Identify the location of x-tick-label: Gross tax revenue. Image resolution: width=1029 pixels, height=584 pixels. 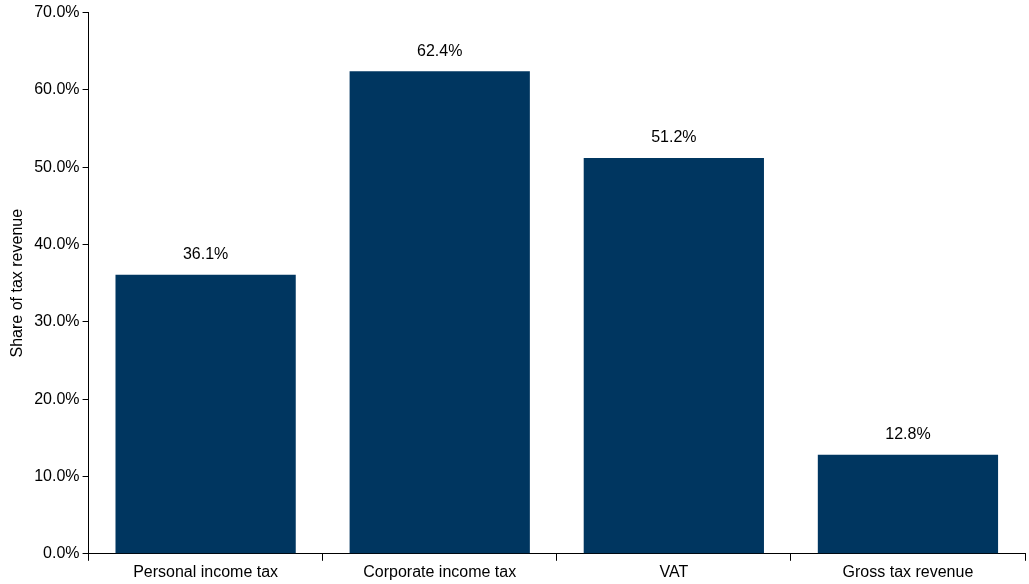
(908, 571).